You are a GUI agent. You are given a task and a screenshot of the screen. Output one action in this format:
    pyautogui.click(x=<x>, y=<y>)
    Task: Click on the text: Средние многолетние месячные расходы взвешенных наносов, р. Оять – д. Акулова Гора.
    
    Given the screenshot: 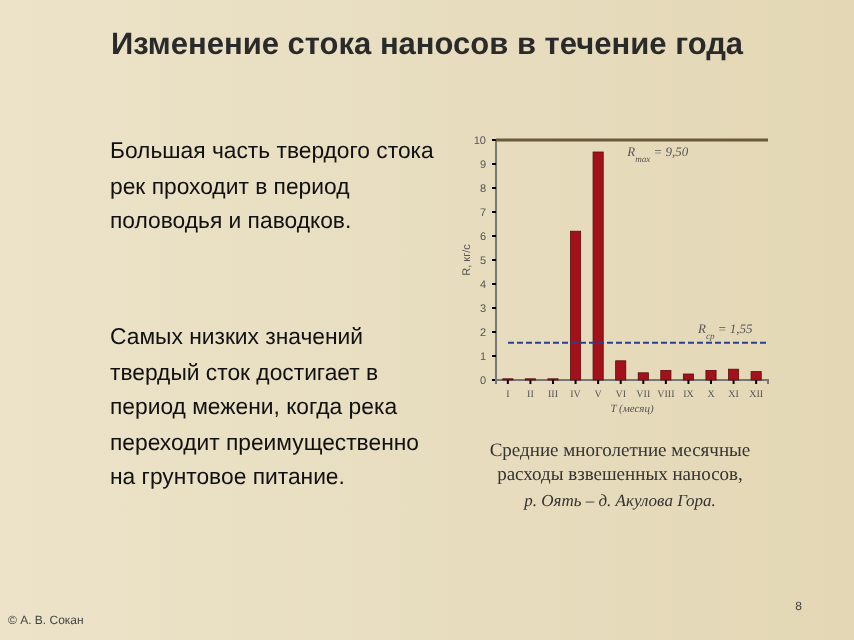 What is the action you would take?
    pyautogui.click(x=620, y=477)
    